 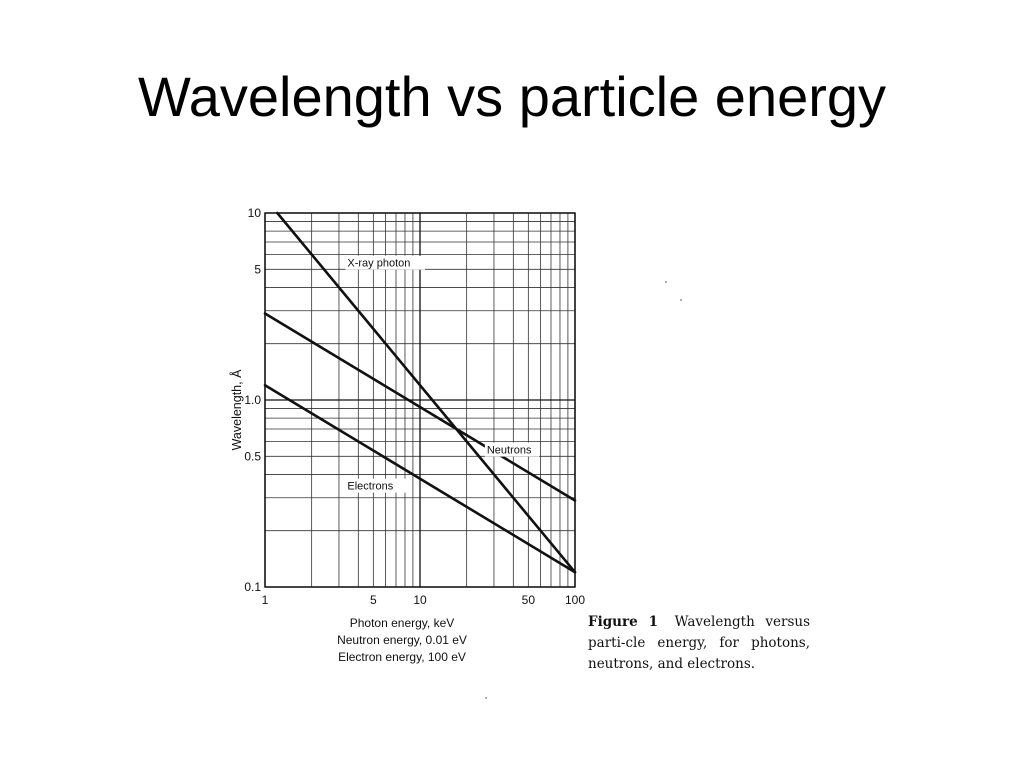 What do you see at coordinates (252, 400) in the screenshot?
I see `y-tick-label: 1.0` at bounding box center [252, 400].